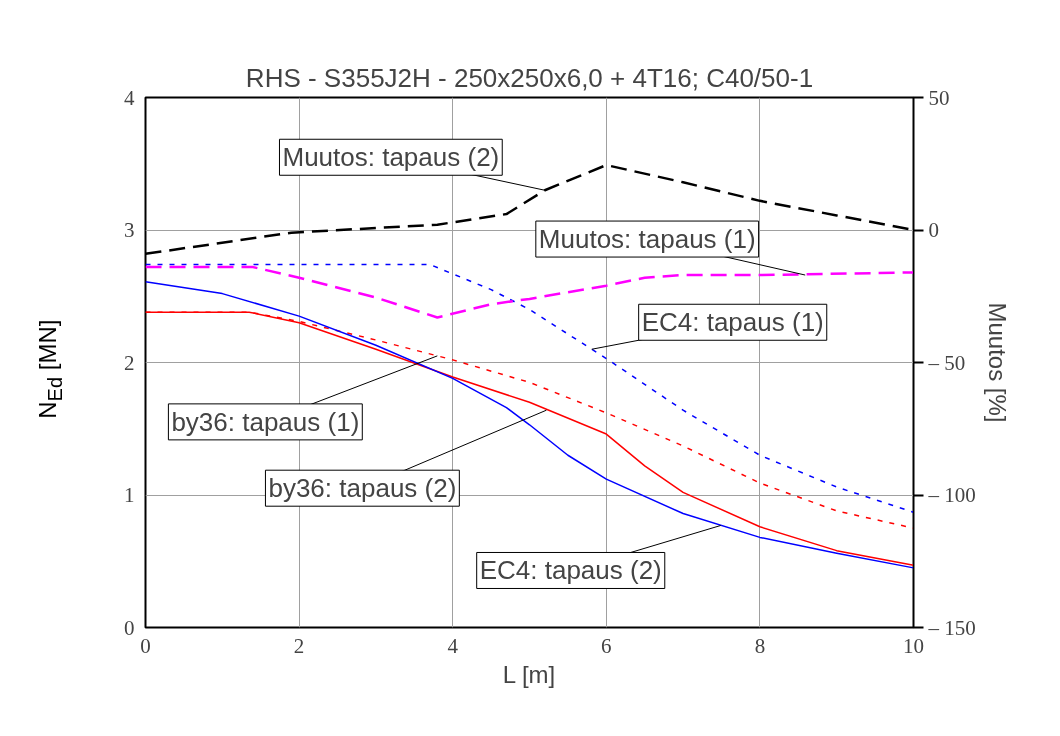  I want to click on annotation: Muutos: tapaus (1), so click(647, 239).